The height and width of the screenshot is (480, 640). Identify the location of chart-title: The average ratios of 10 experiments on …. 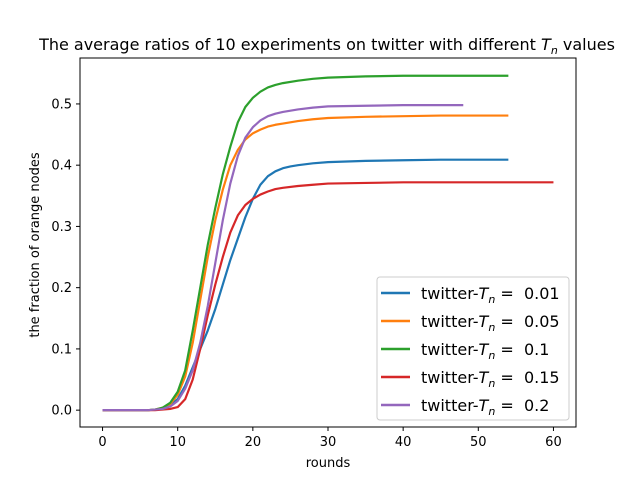
(326, 46).